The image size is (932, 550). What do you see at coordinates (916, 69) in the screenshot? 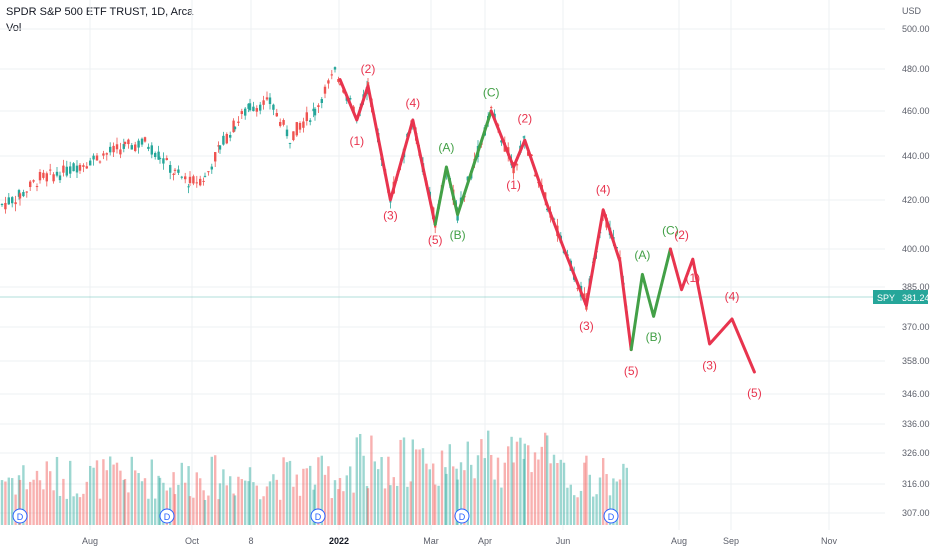
I see `y-tick-label: 480.00` at bounding box center [916, 69].